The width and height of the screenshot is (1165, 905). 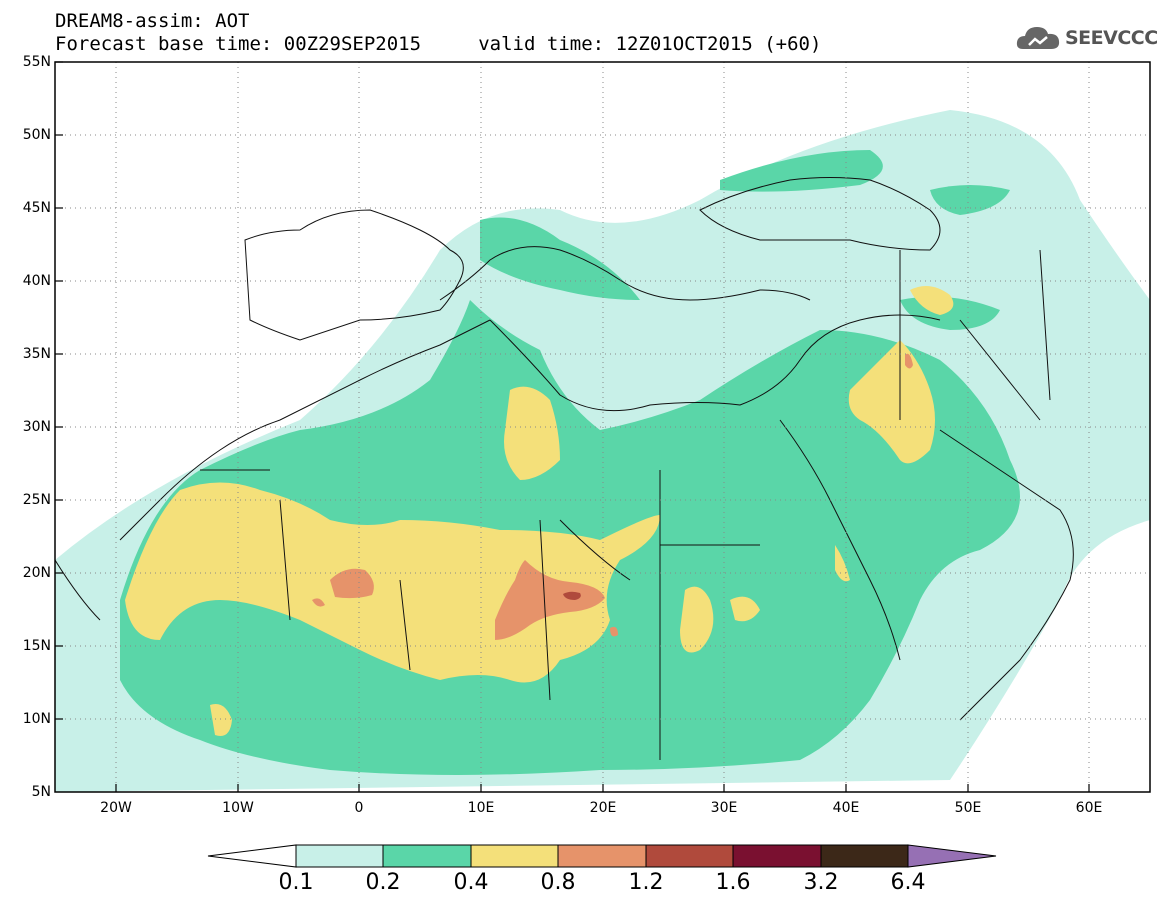 What do you see at coordinates (1111, 38) in the screenshot?
I see `logo-text: SEEVCCC` at bounding box center [1111, 38].